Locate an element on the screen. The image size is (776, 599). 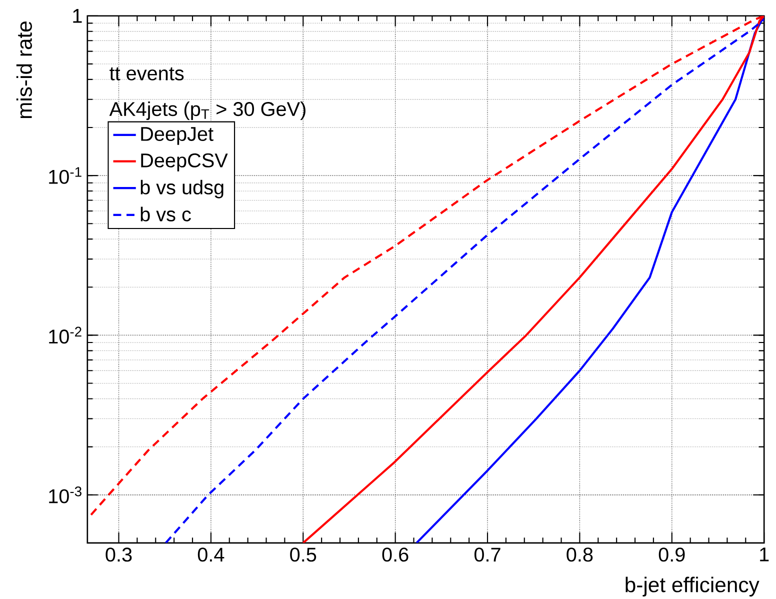
x-tick-label: 0.3 is located at coordinates (119, 555).